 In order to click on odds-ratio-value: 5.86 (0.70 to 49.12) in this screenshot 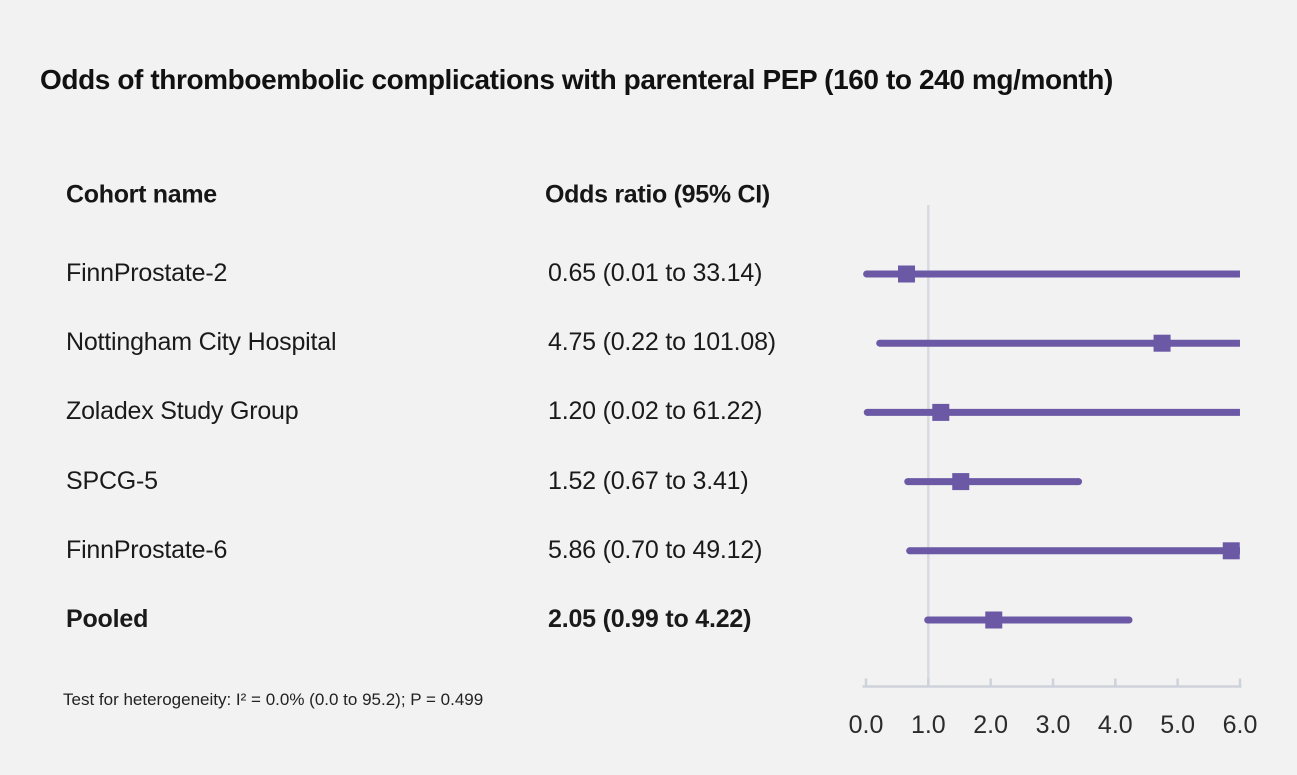, I will do `click(655, 549)`.